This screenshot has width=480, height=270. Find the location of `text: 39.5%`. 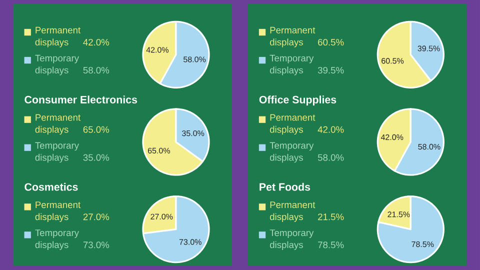

text: 39.5% is located at coordinates (331, 70).